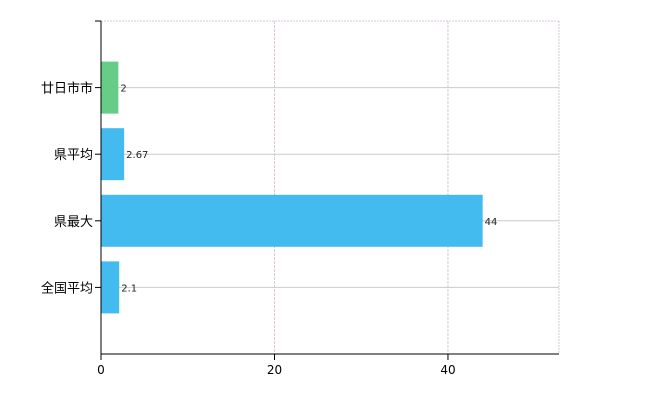 Image resolution: width=650 pixels, height=404 pixels. I want to click on category-label-2: 県最大, so click(73, 222).